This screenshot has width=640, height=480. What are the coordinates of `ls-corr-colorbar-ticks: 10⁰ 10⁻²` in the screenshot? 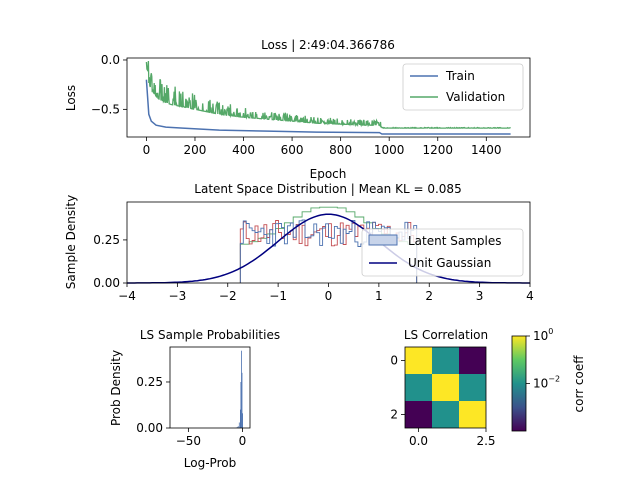 It's located at (543, 359).